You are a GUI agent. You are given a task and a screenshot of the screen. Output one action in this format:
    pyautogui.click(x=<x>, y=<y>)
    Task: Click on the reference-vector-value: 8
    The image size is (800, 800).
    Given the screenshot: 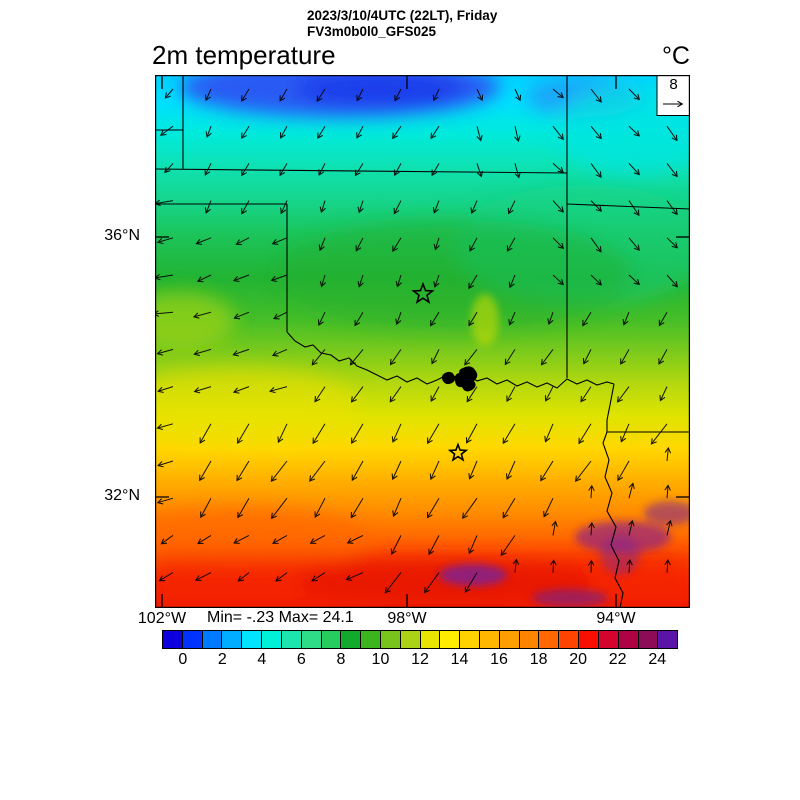 What is the action you would take?
    pyautogui.click(x=673, y=84)
    